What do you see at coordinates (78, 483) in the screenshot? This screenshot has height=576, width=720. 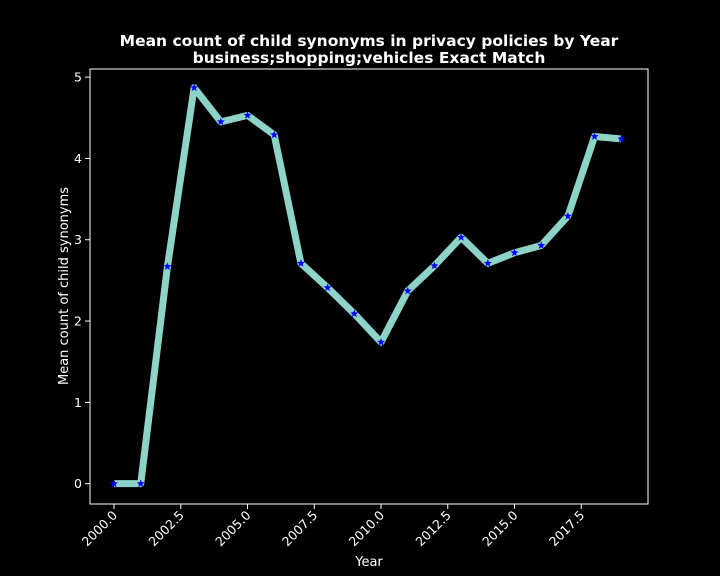 I see `y-tick-label: 0` at bounding box center [78, 483].